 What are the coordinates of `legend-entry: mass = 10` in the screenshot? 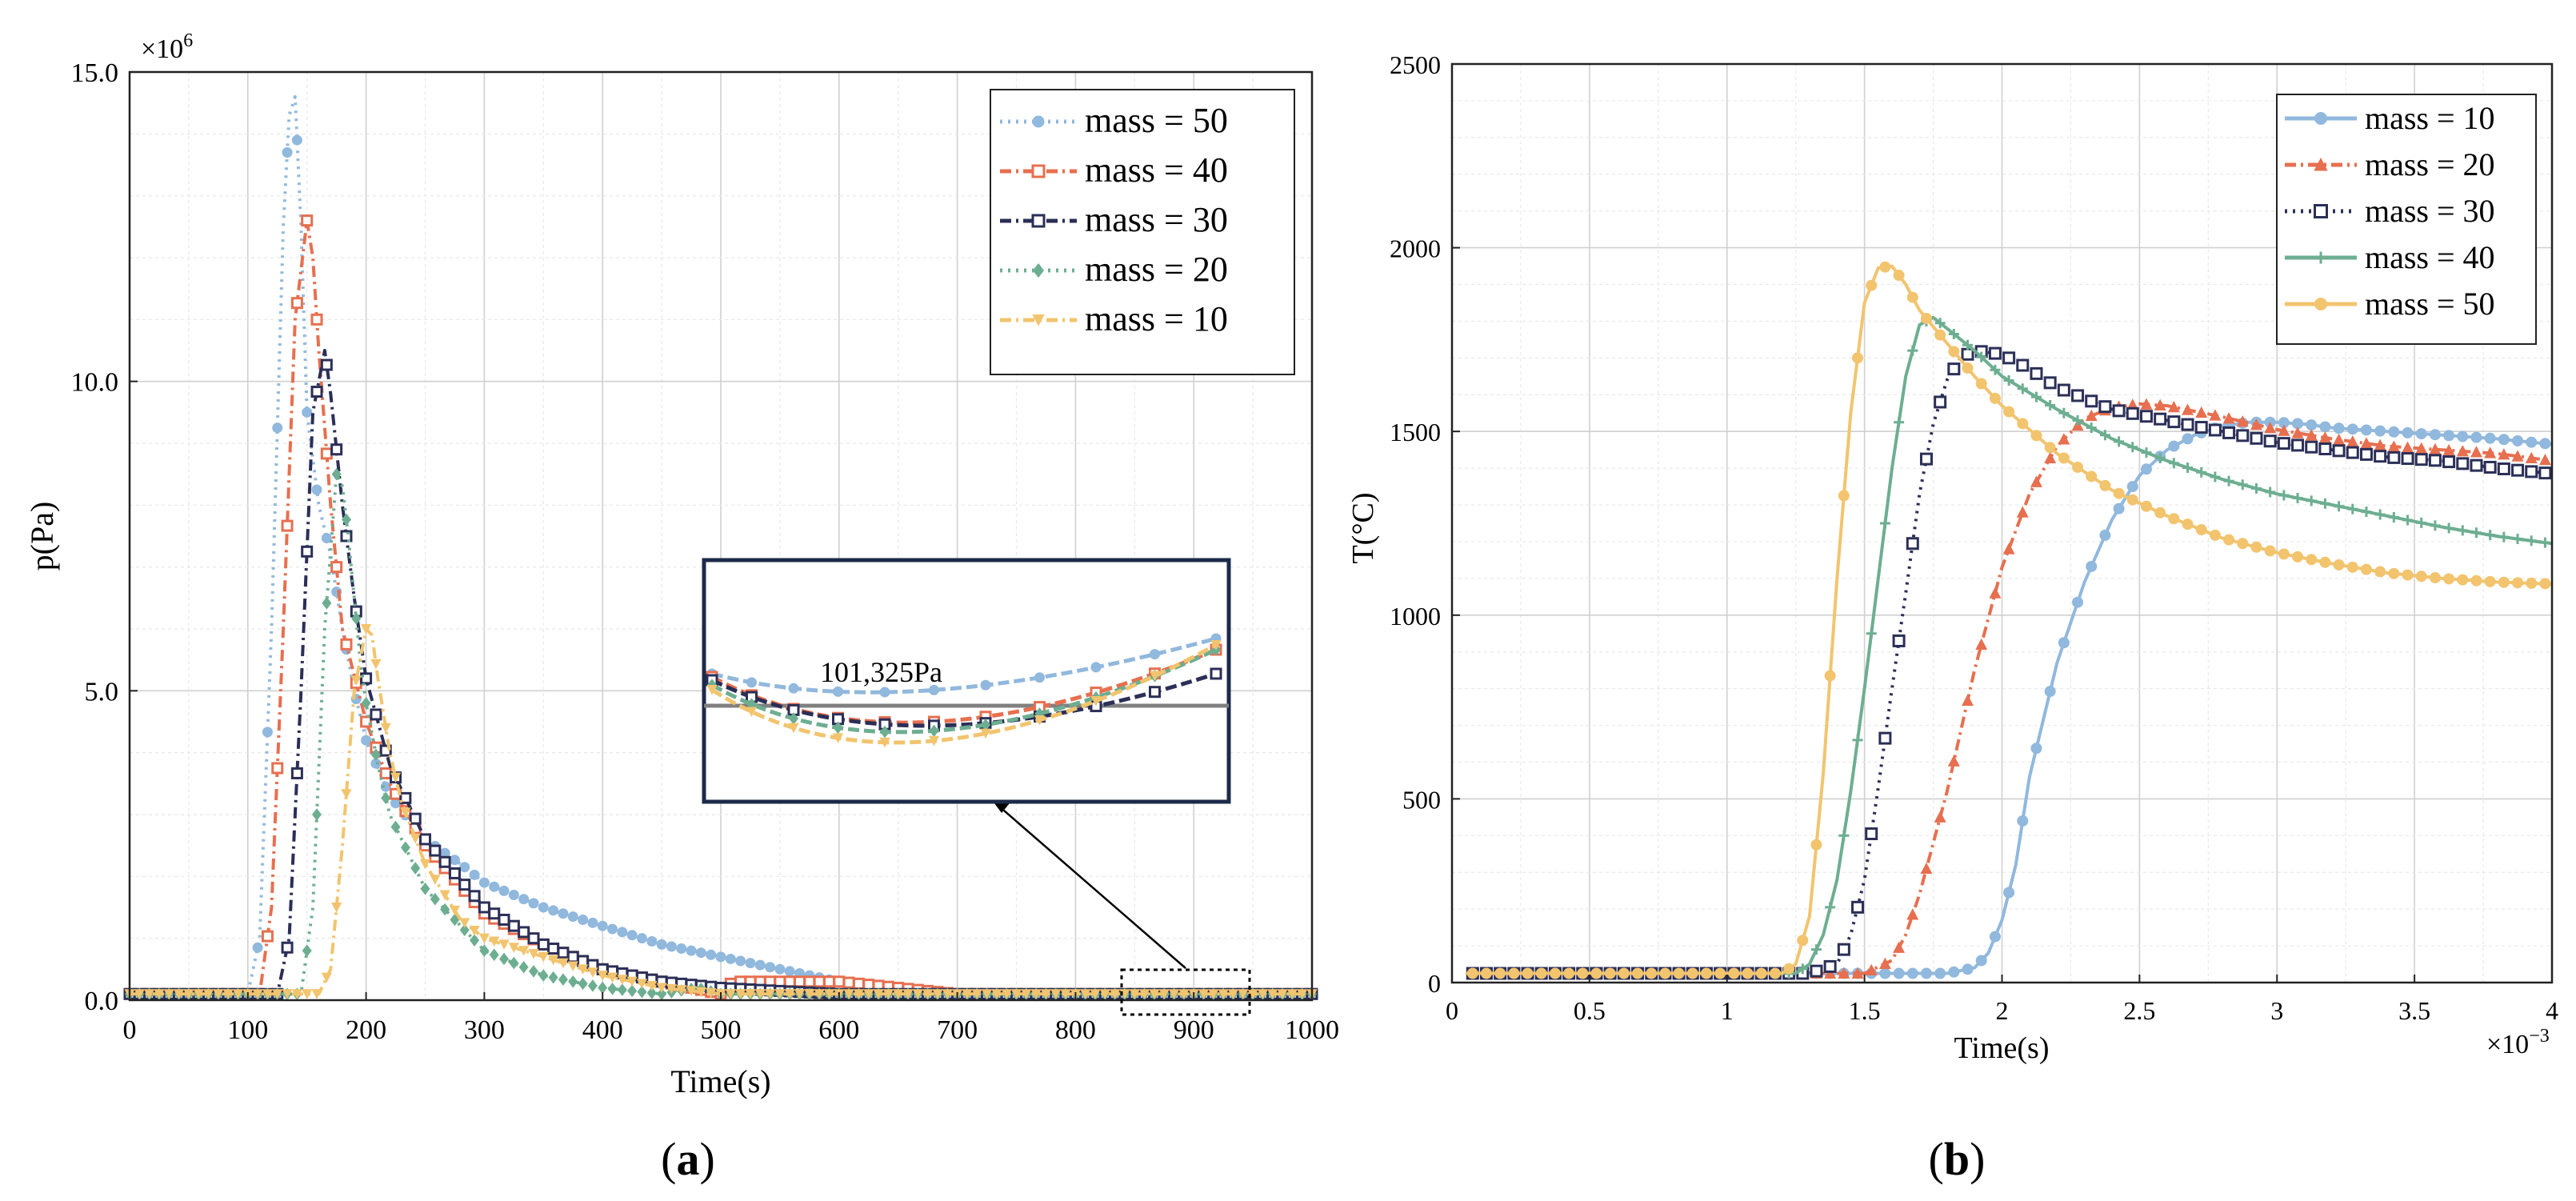 It's located at (1114, 318).